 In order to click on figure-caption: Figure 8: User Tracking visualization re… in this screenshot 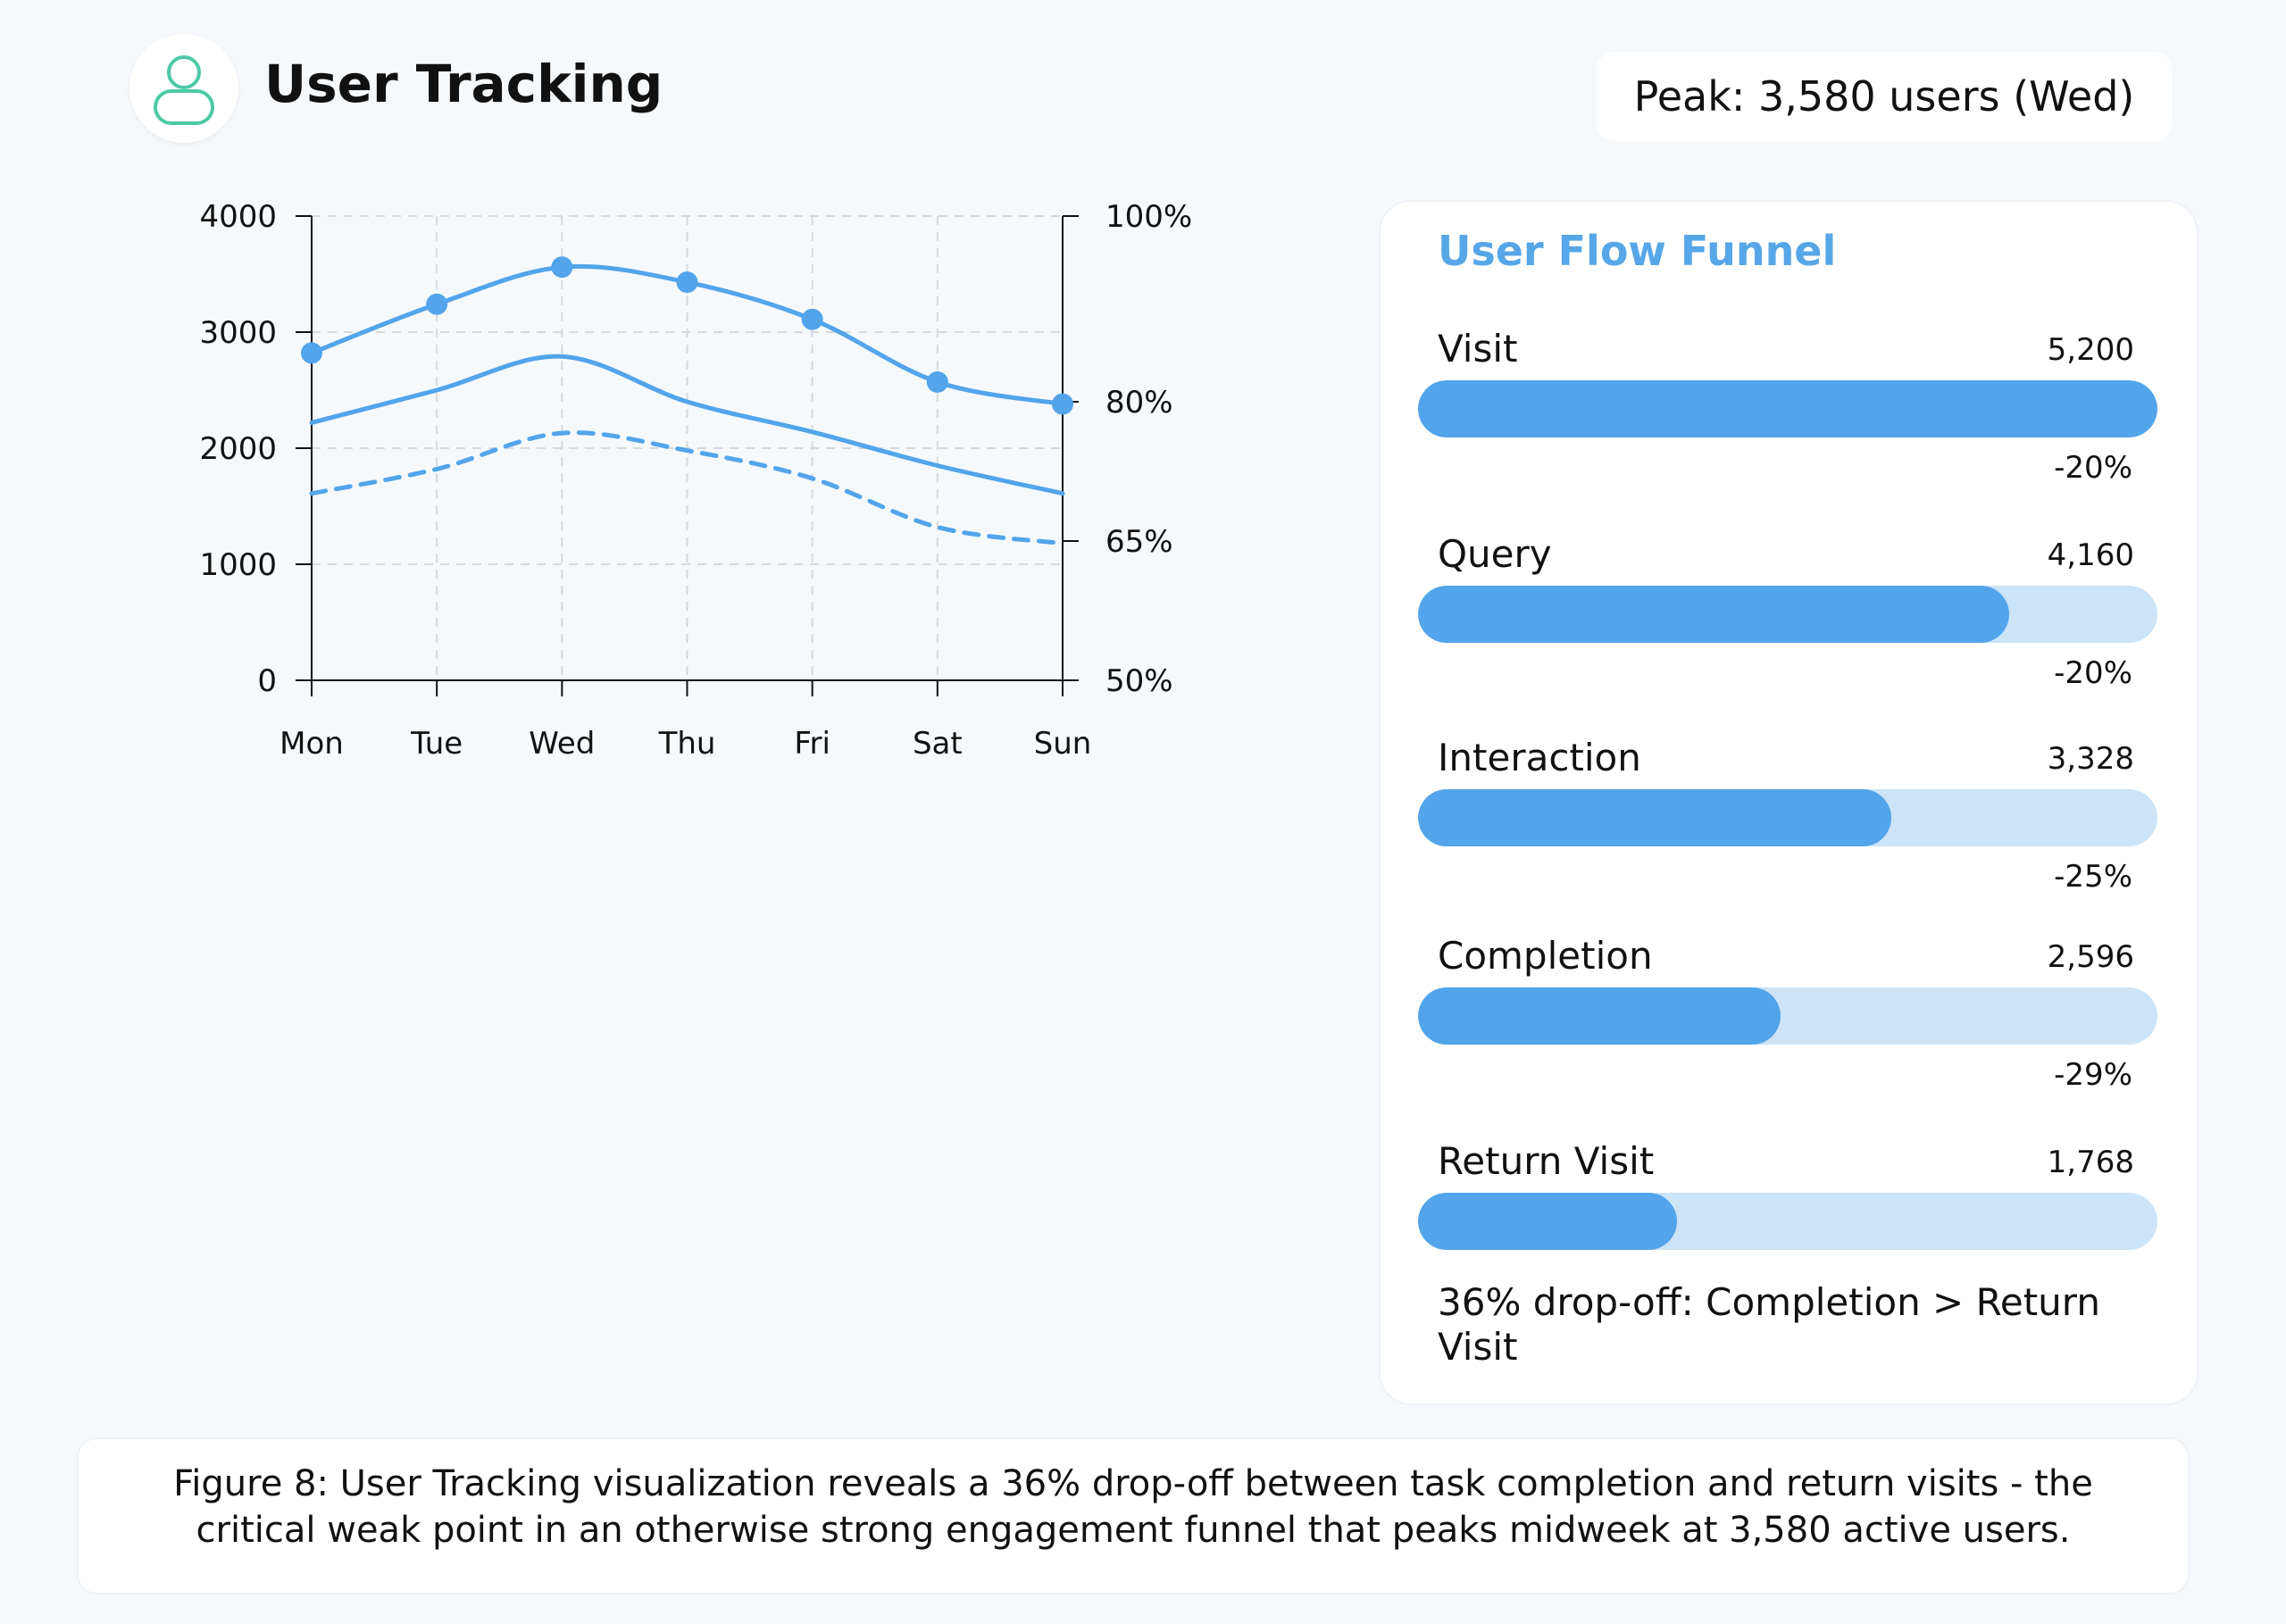, I will do `click(1133, 1516)`.